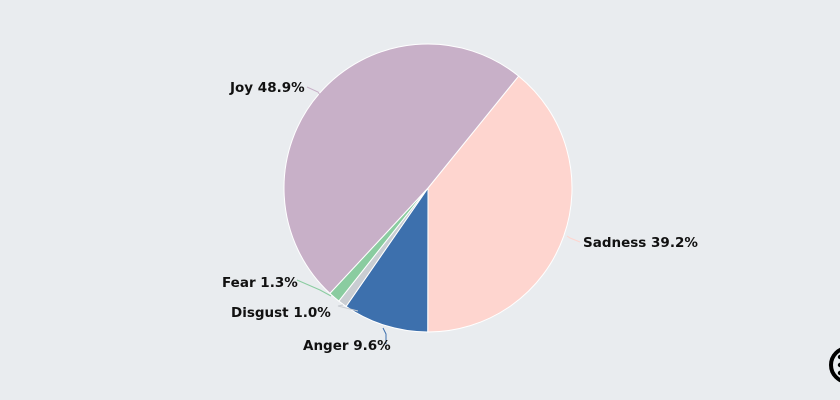  Describe the element at coordinates (834, 365) in the screenshot. I see `context-menu-icon` at that location.